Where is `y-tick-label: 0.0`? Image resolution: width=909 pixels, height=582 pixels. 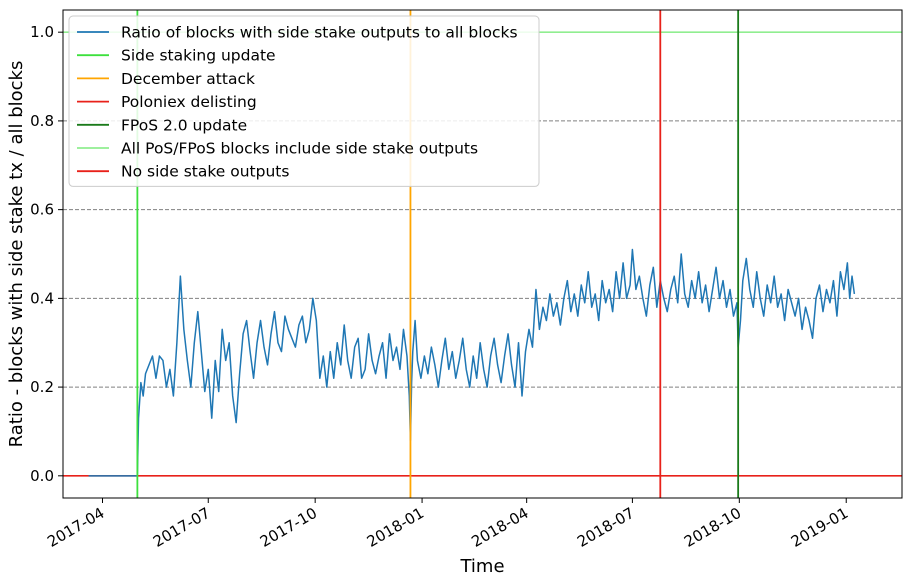 y-tick-label: 0.0 is located at coordinates (42, 476).